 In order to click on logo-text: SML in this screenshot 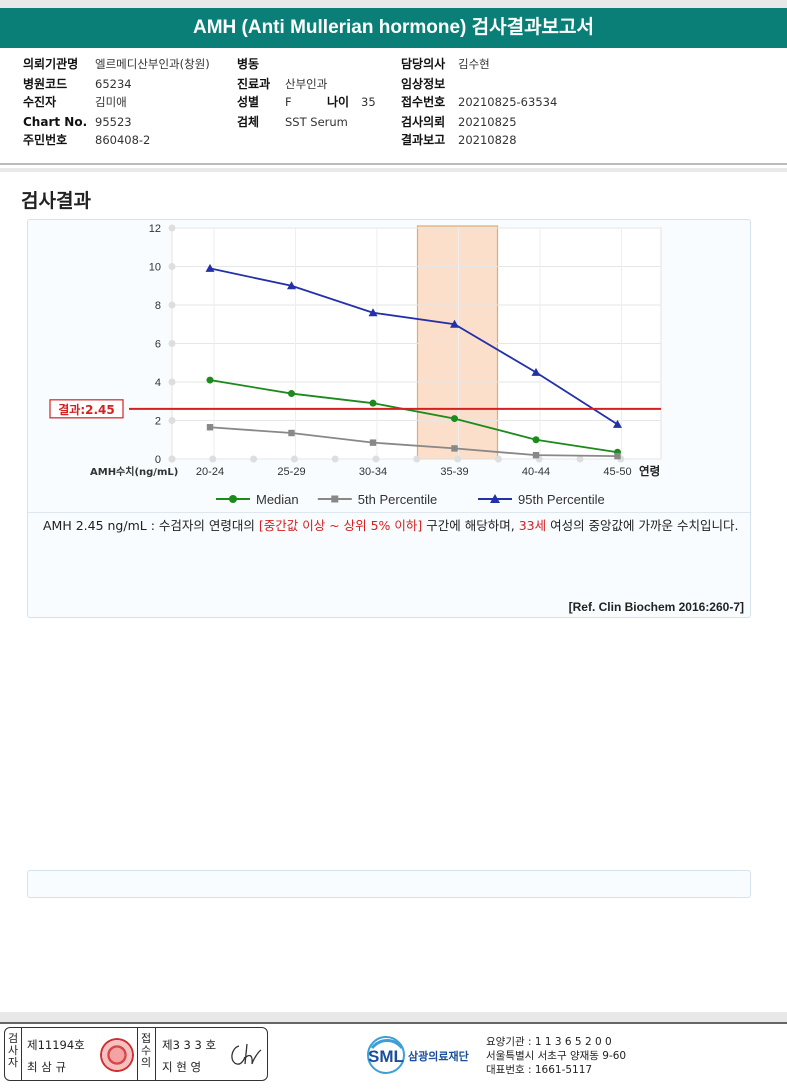, I will do `click(386, 1056)`.